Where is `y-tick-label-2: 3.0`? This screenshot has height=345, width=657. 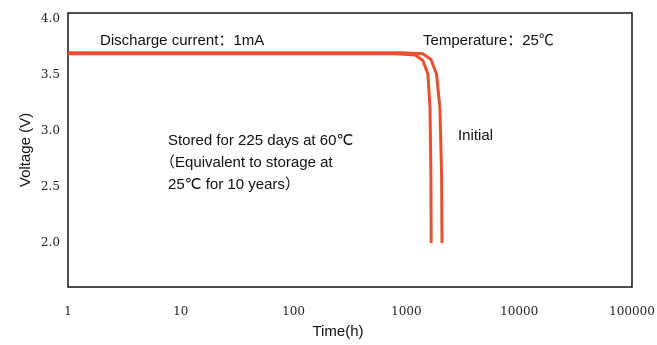 y-tick-label-2: 3.0 is located at coordinates (50, 130).